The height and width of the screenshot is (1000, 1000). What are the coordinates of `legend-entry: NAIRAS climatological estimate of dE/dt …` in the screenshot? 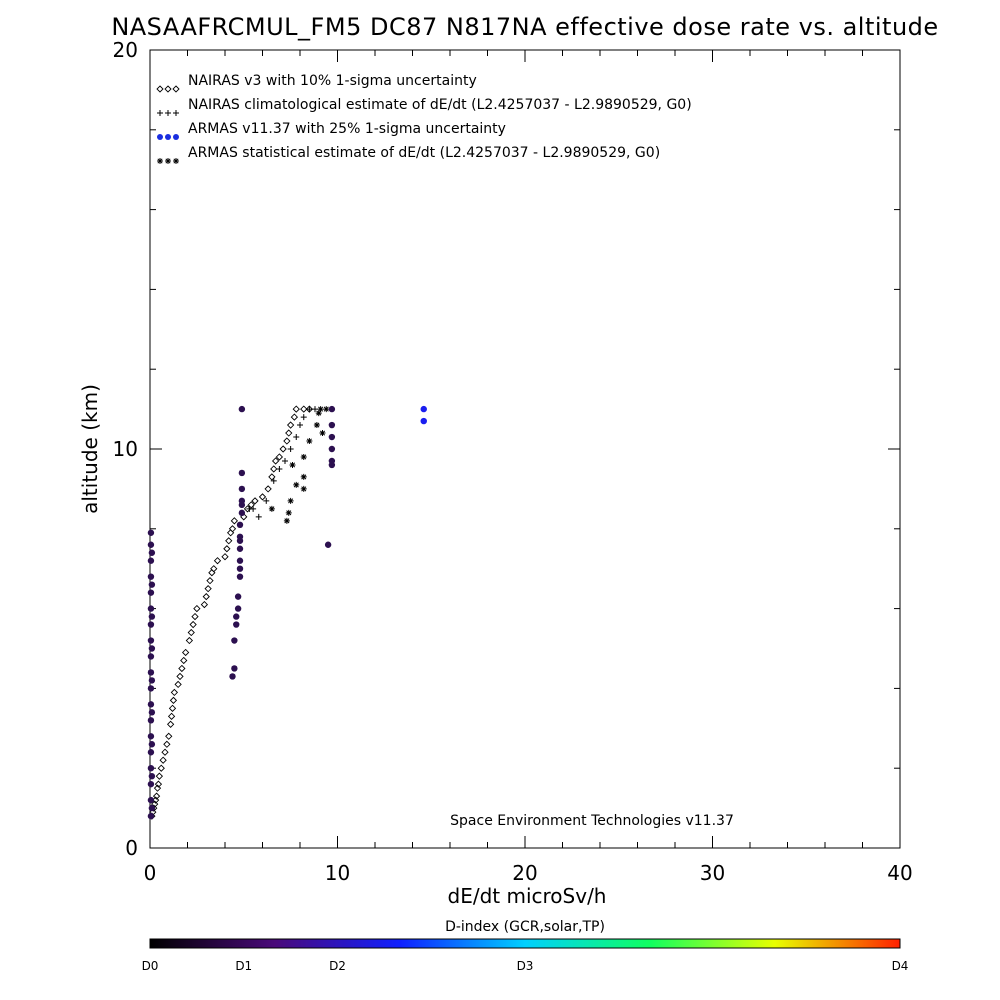 It's located at (440, 105).